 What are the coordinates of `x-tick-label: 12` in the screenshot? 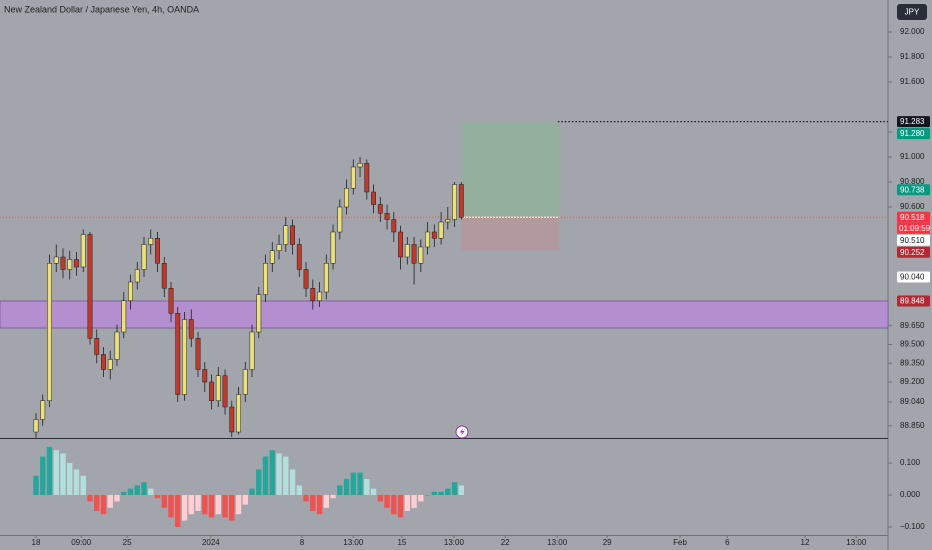 It's located at (805, 542).